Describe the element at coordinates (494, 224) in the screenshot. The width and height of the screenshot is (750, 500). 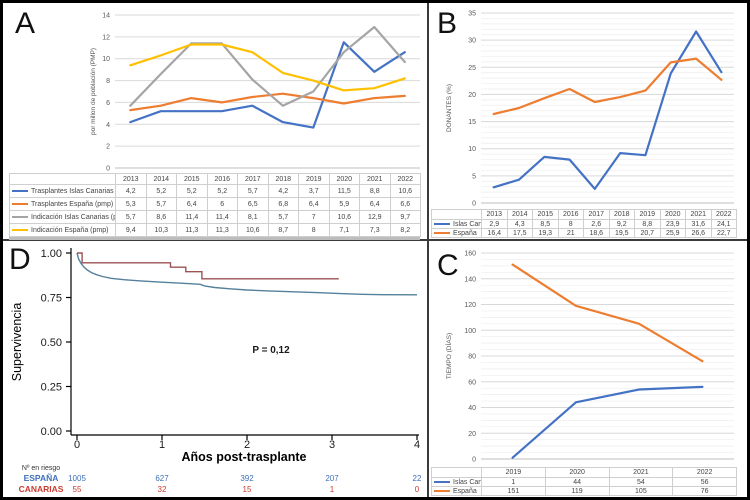
I see `value-cell: 2,9` at that location.